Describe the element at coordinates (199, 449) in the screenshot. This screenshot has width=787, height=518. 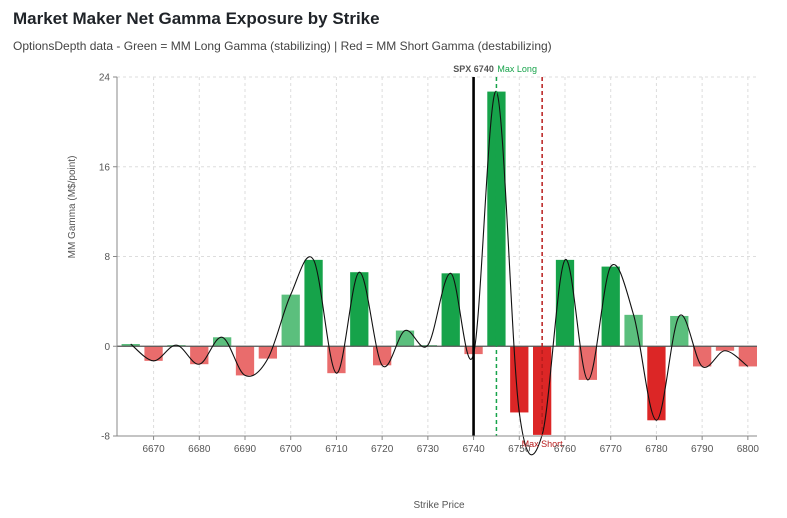
I see `x-tick-label: 6680` at that location.